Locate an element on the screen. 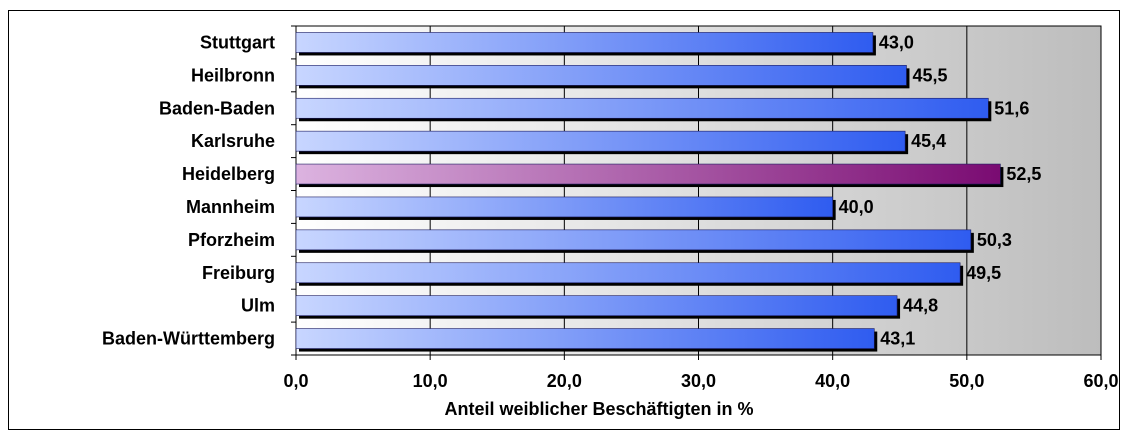  category-label: Baden-Württemberg is located at coordinates (188, 339).